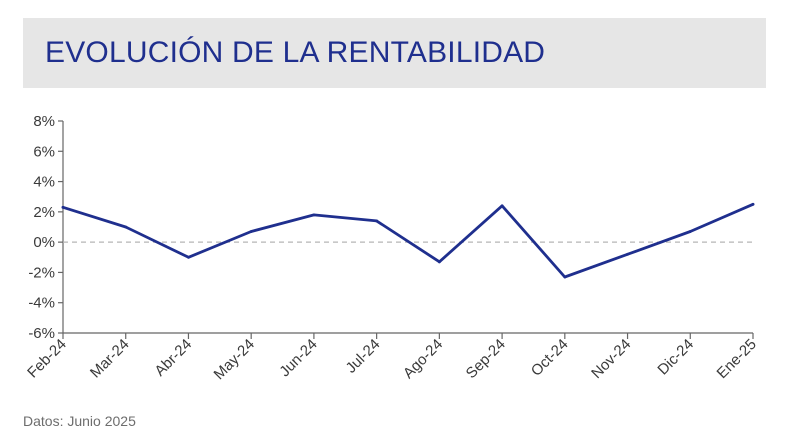  I want to click on y-tick-label: 2%, so click(44, 212).